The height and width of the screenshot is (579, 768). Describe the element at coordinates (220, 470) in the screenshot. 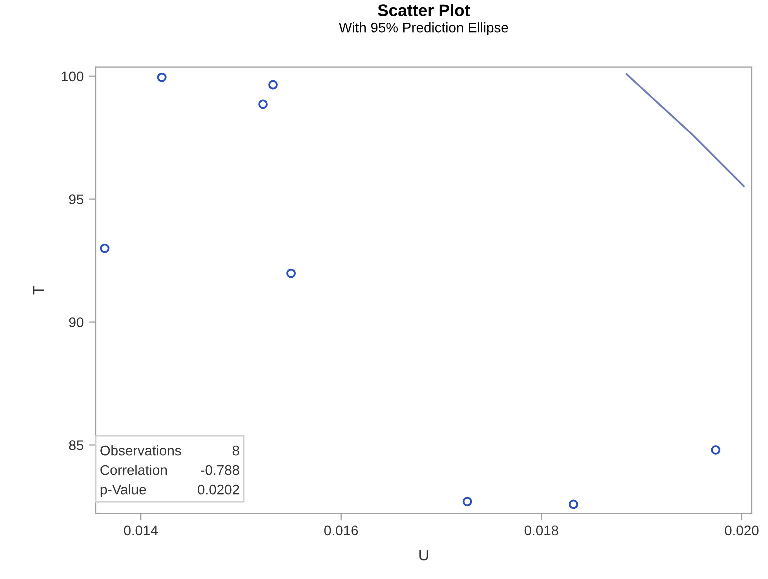

I see `annotation: -0.788` at that location.